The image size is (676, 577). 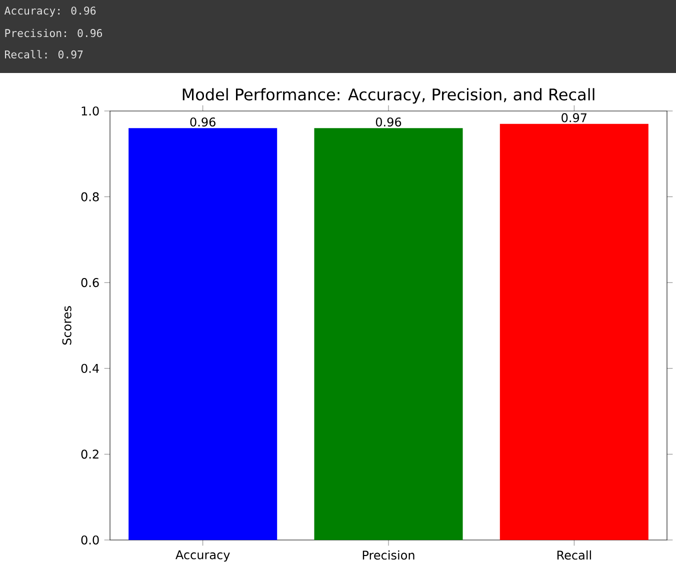 What do you see at coordinates (388, 555) in the screenshot?
I see `x-tick-label: Precision` at bounding box center [388, 555].